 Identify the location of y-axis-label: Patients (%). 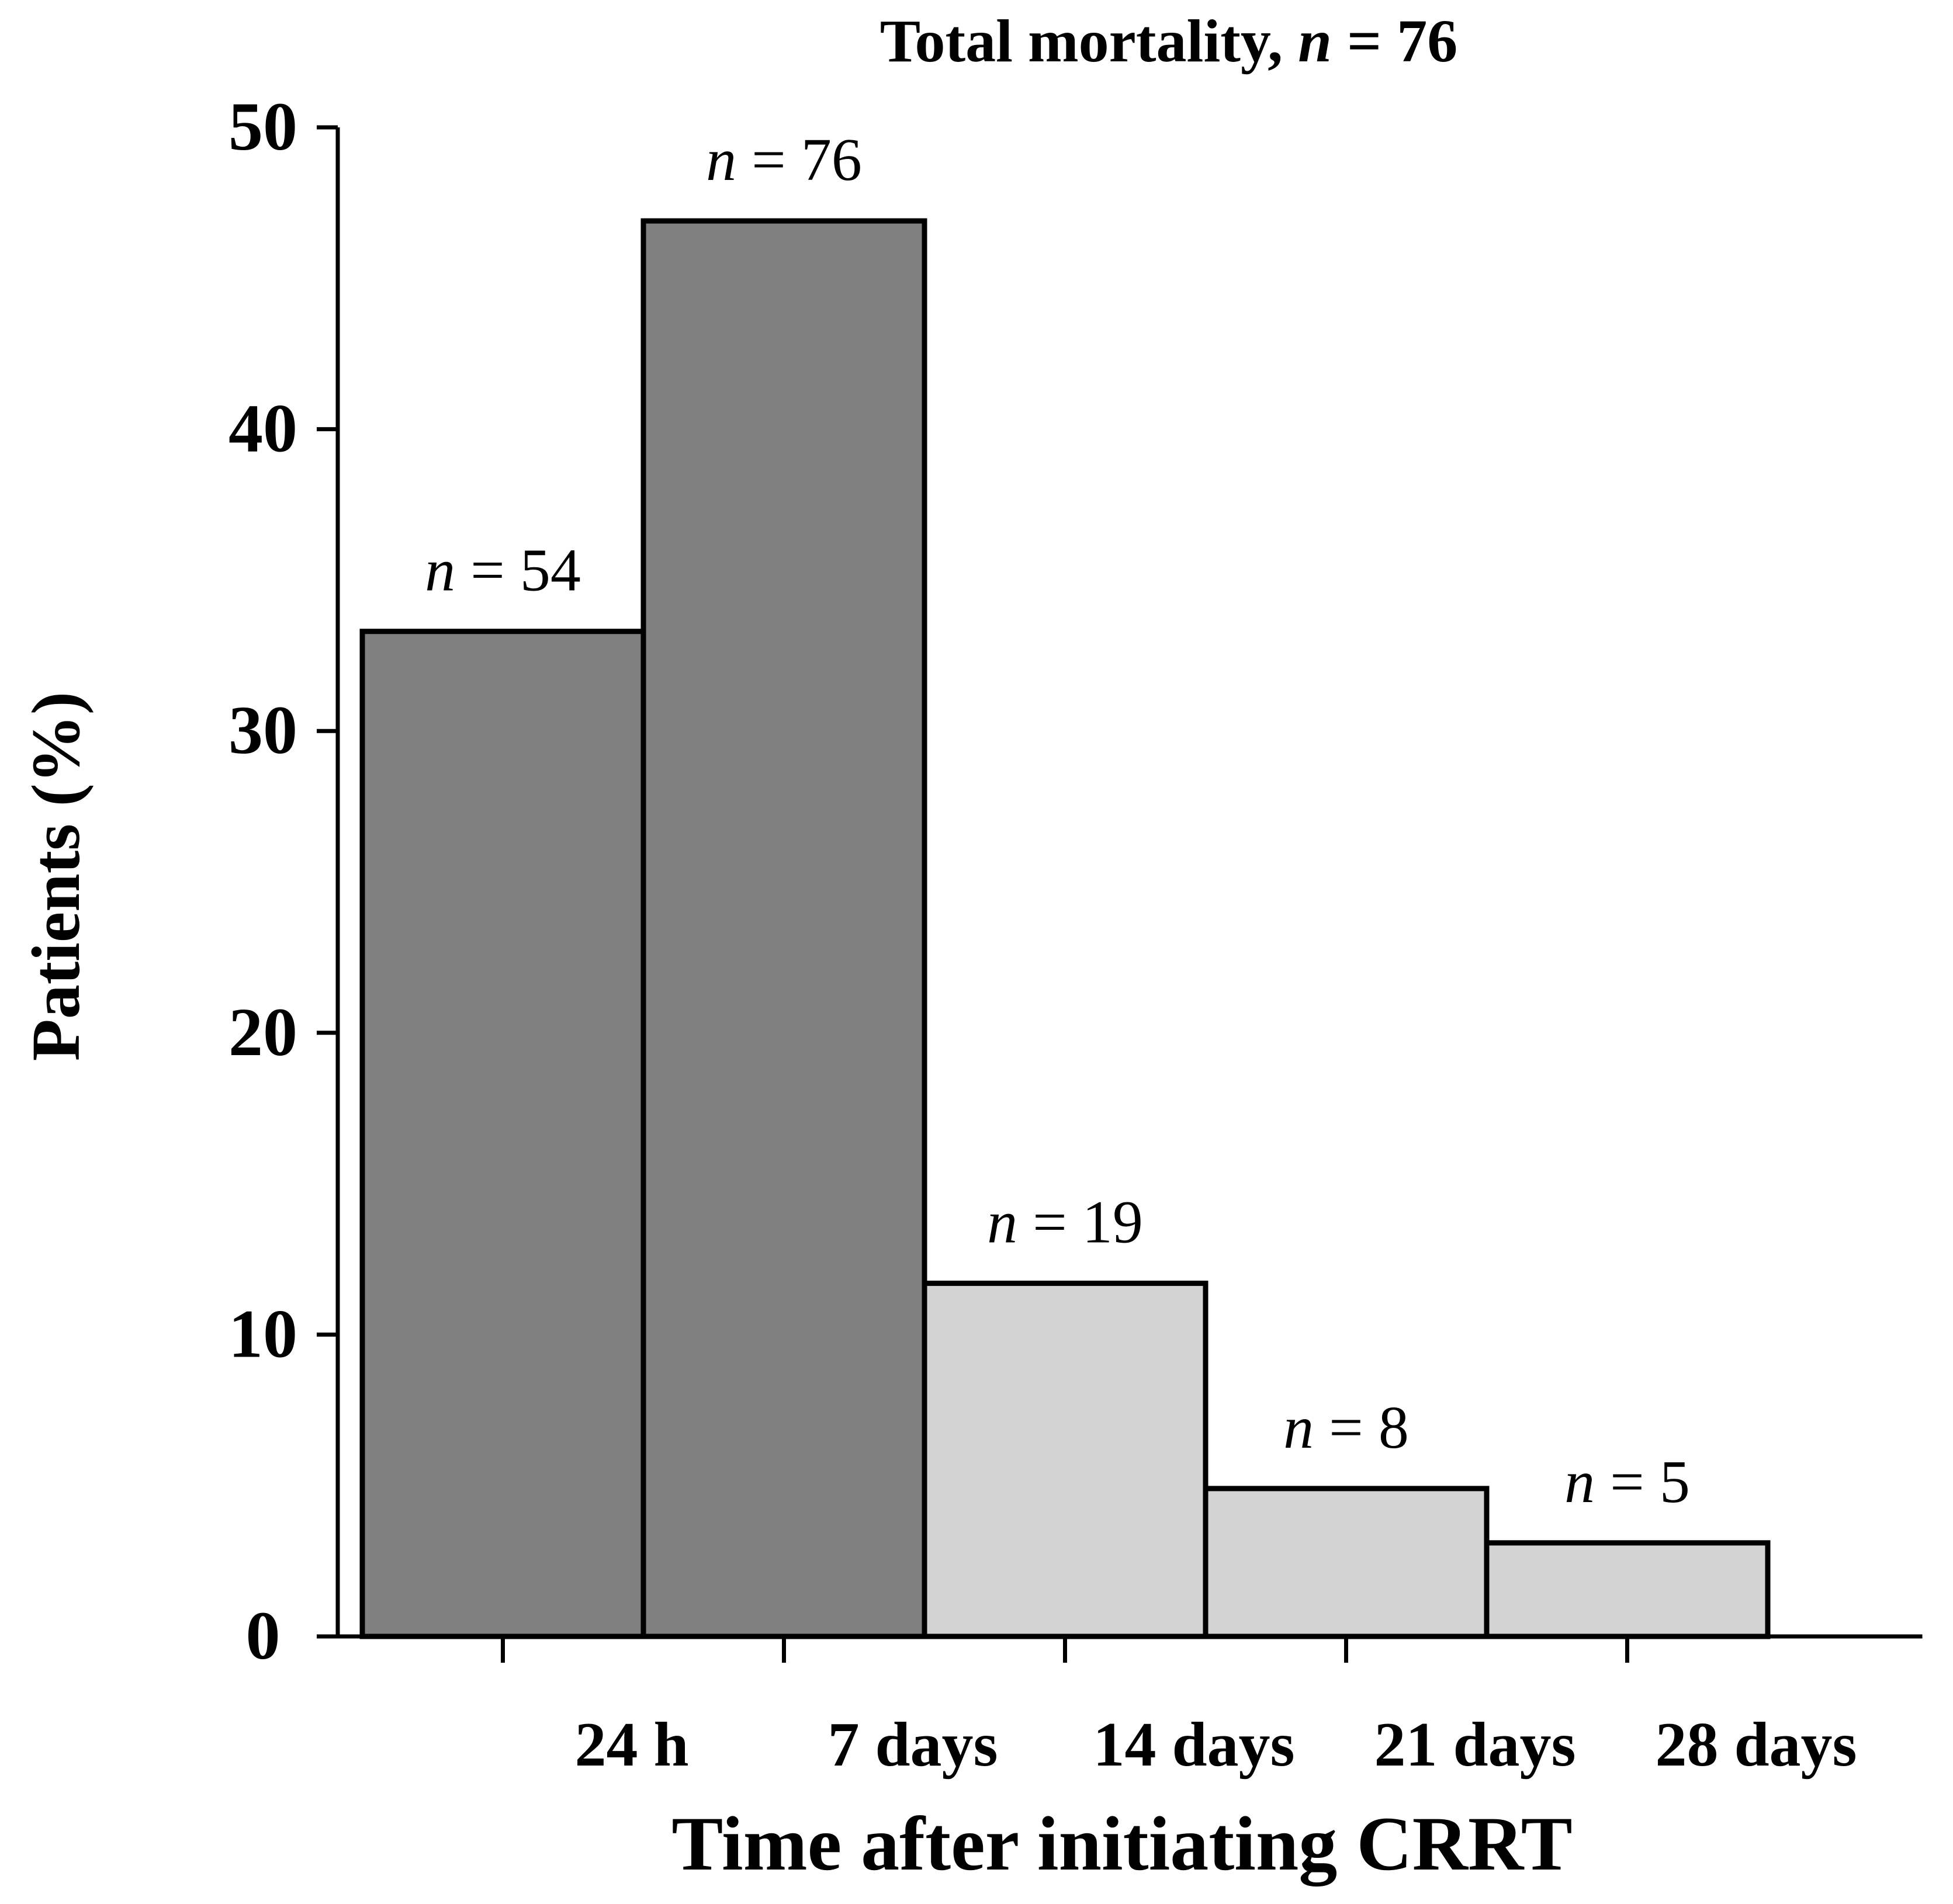
(56, 876).